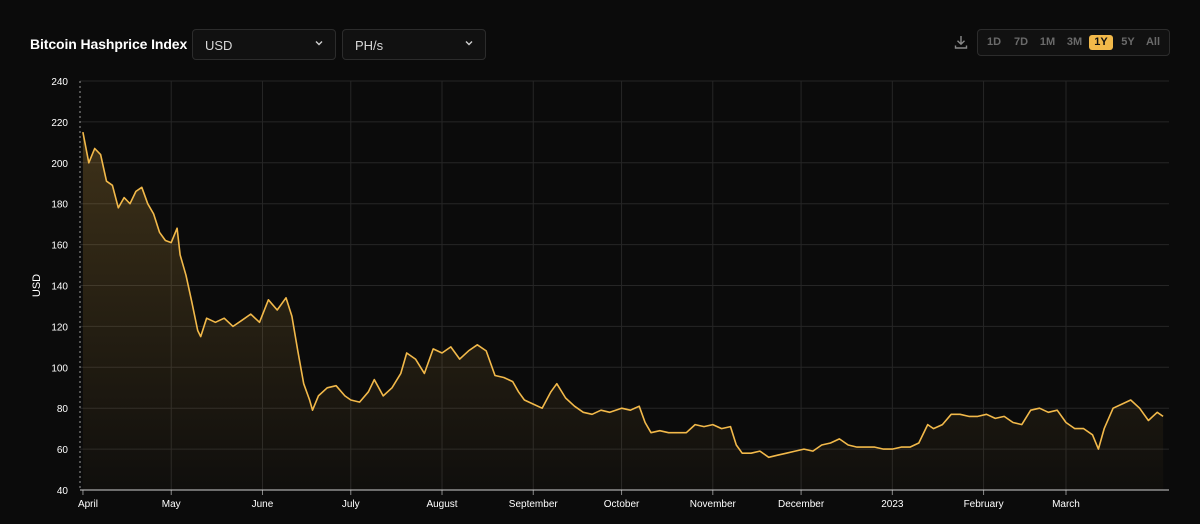  Describe the element at coordinates (441, 504) in the screenshot. I see `x-tick-label: August` at that location.